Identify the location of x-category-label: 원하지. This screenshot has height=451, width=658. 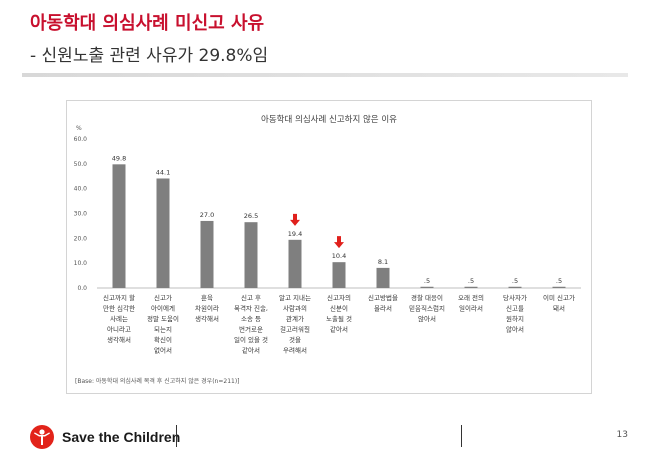
(515, 318).